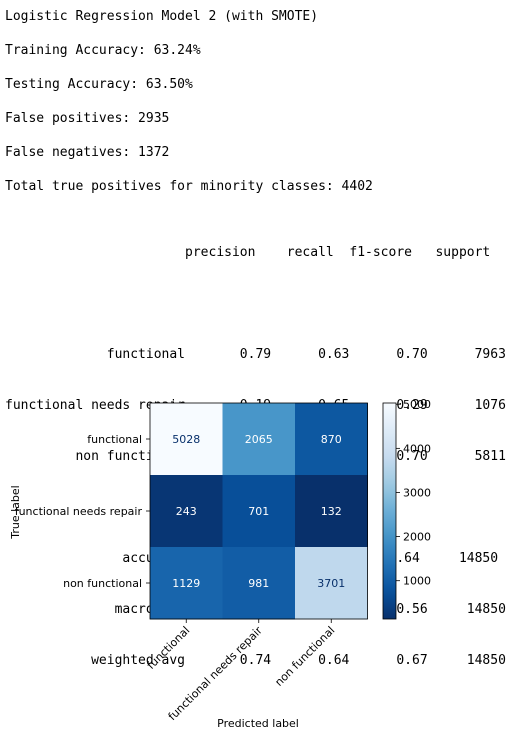  I want to click on cell-value-label: 1129, so click(186, 583).